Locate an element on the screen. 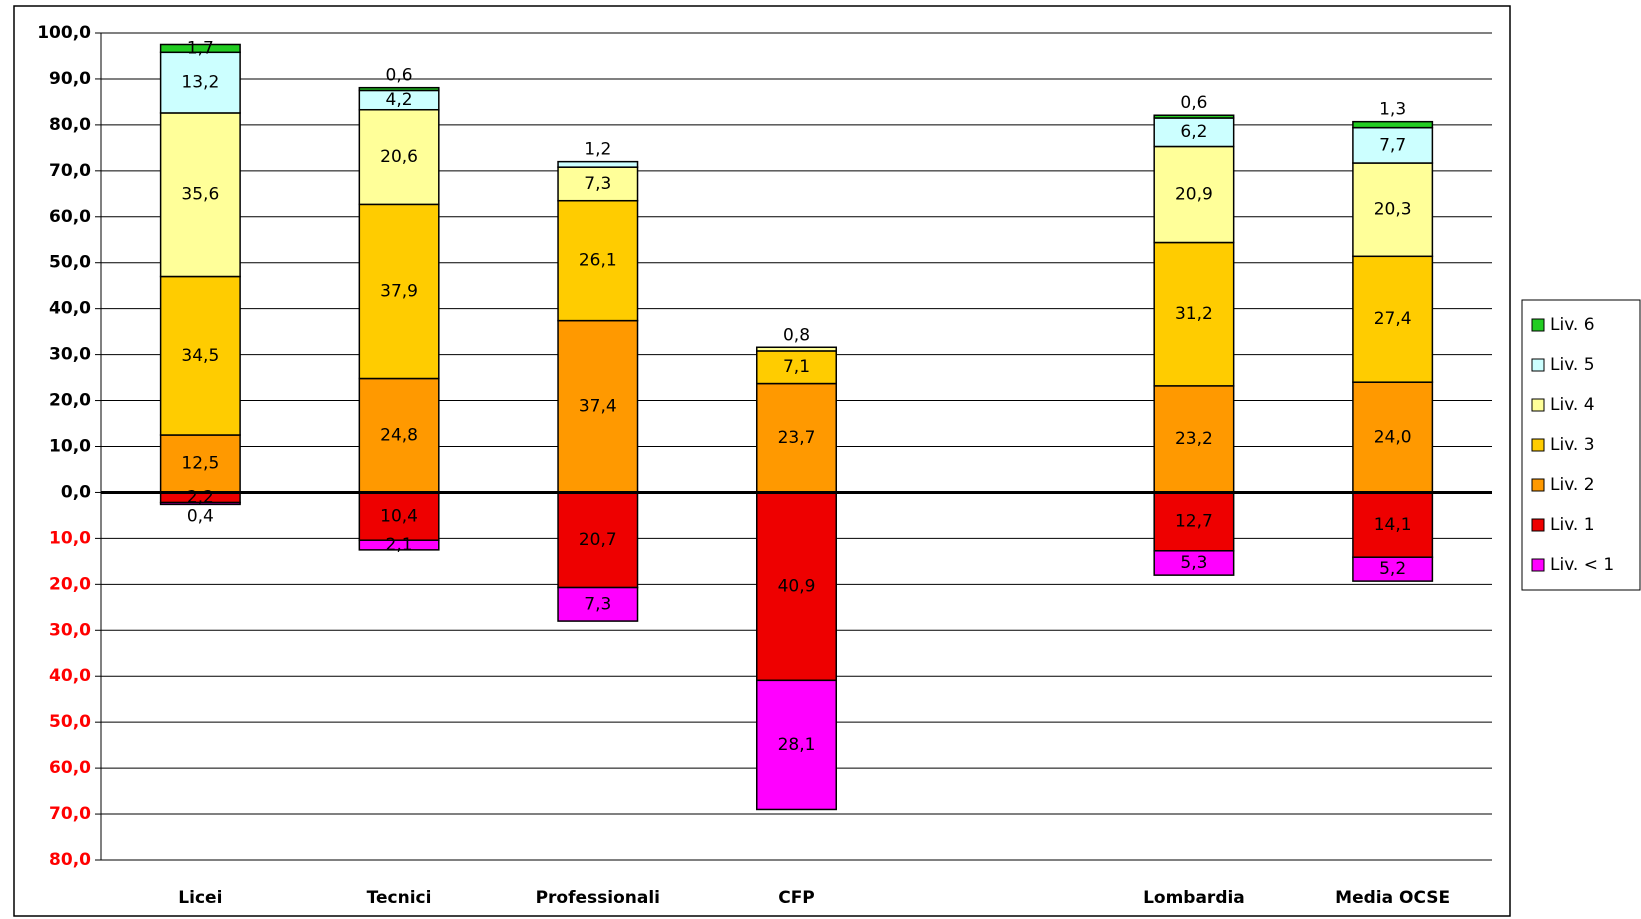  data-label: 10,4 is located at coordinates (399, 516).